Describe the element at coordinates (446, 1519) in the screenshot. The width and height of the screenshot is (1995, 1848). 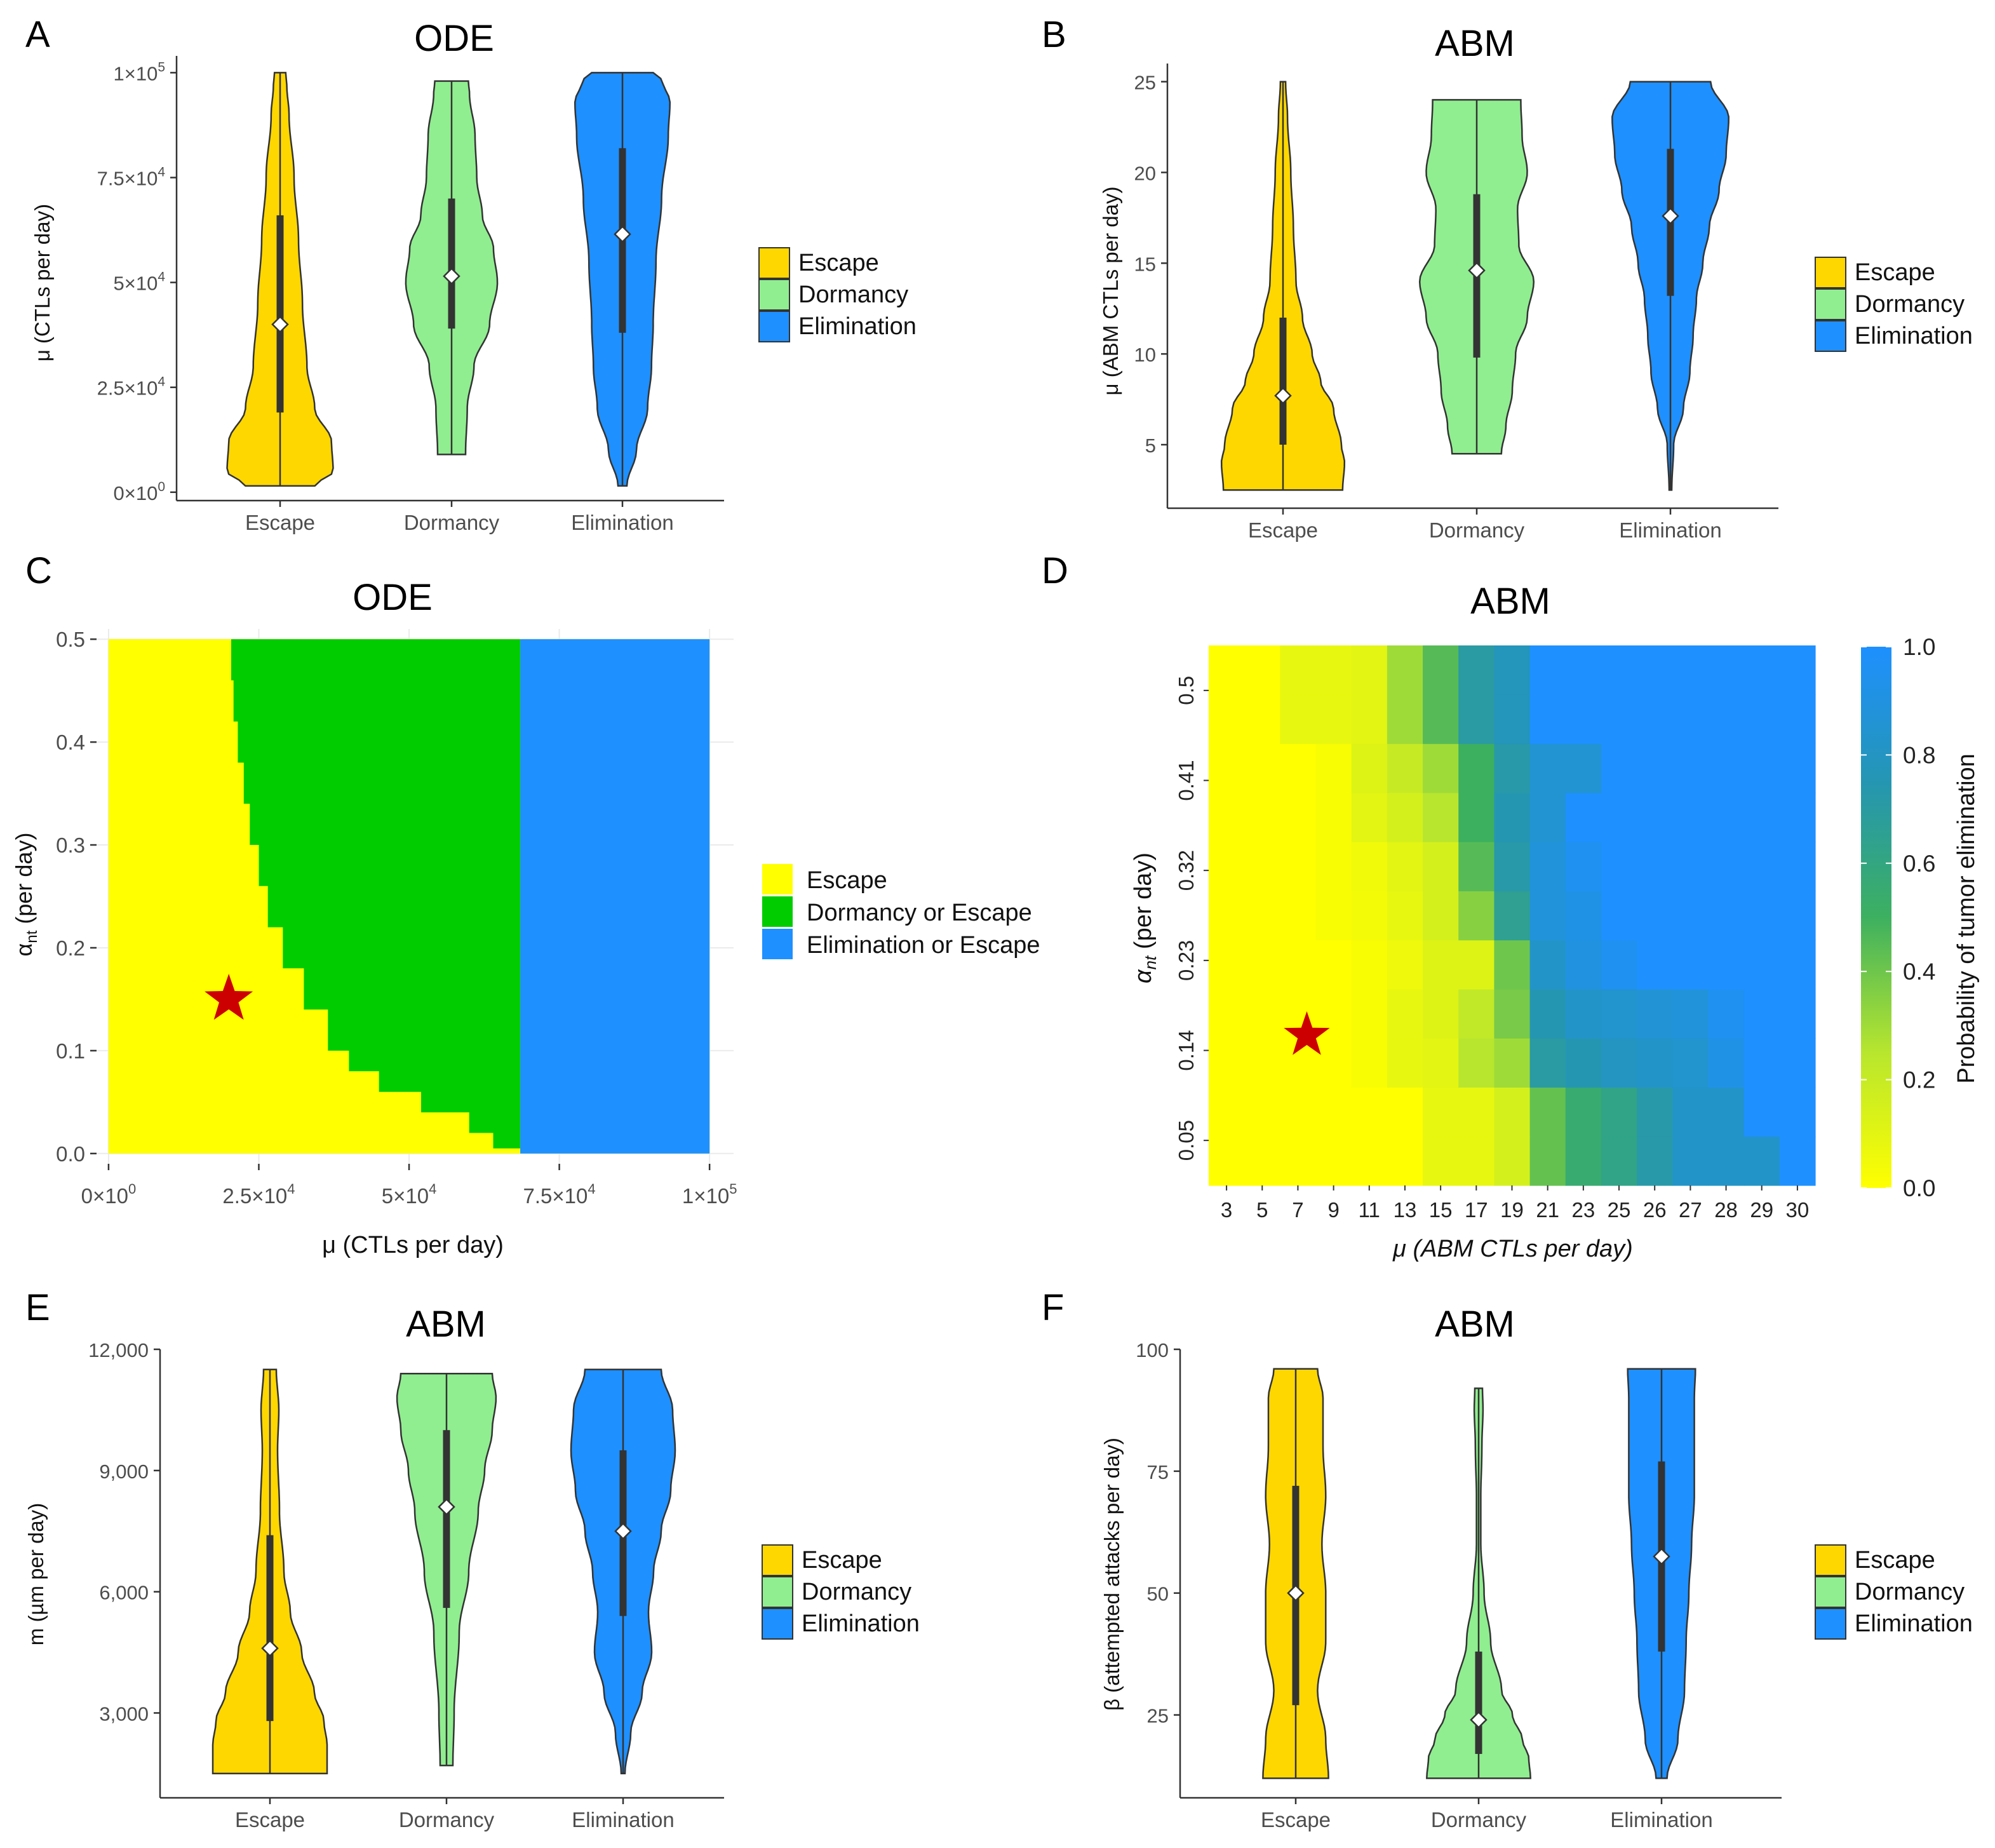
I see `iqr-box-dormancy` at that location.